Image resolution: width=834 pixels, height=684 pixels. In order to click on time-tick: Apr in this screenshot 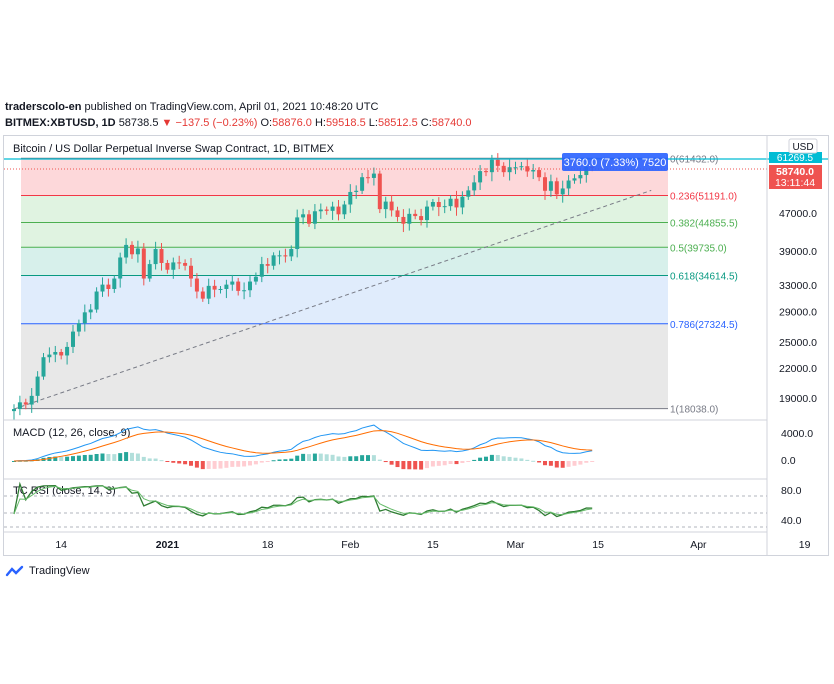, I will do `click(698, 545)`.